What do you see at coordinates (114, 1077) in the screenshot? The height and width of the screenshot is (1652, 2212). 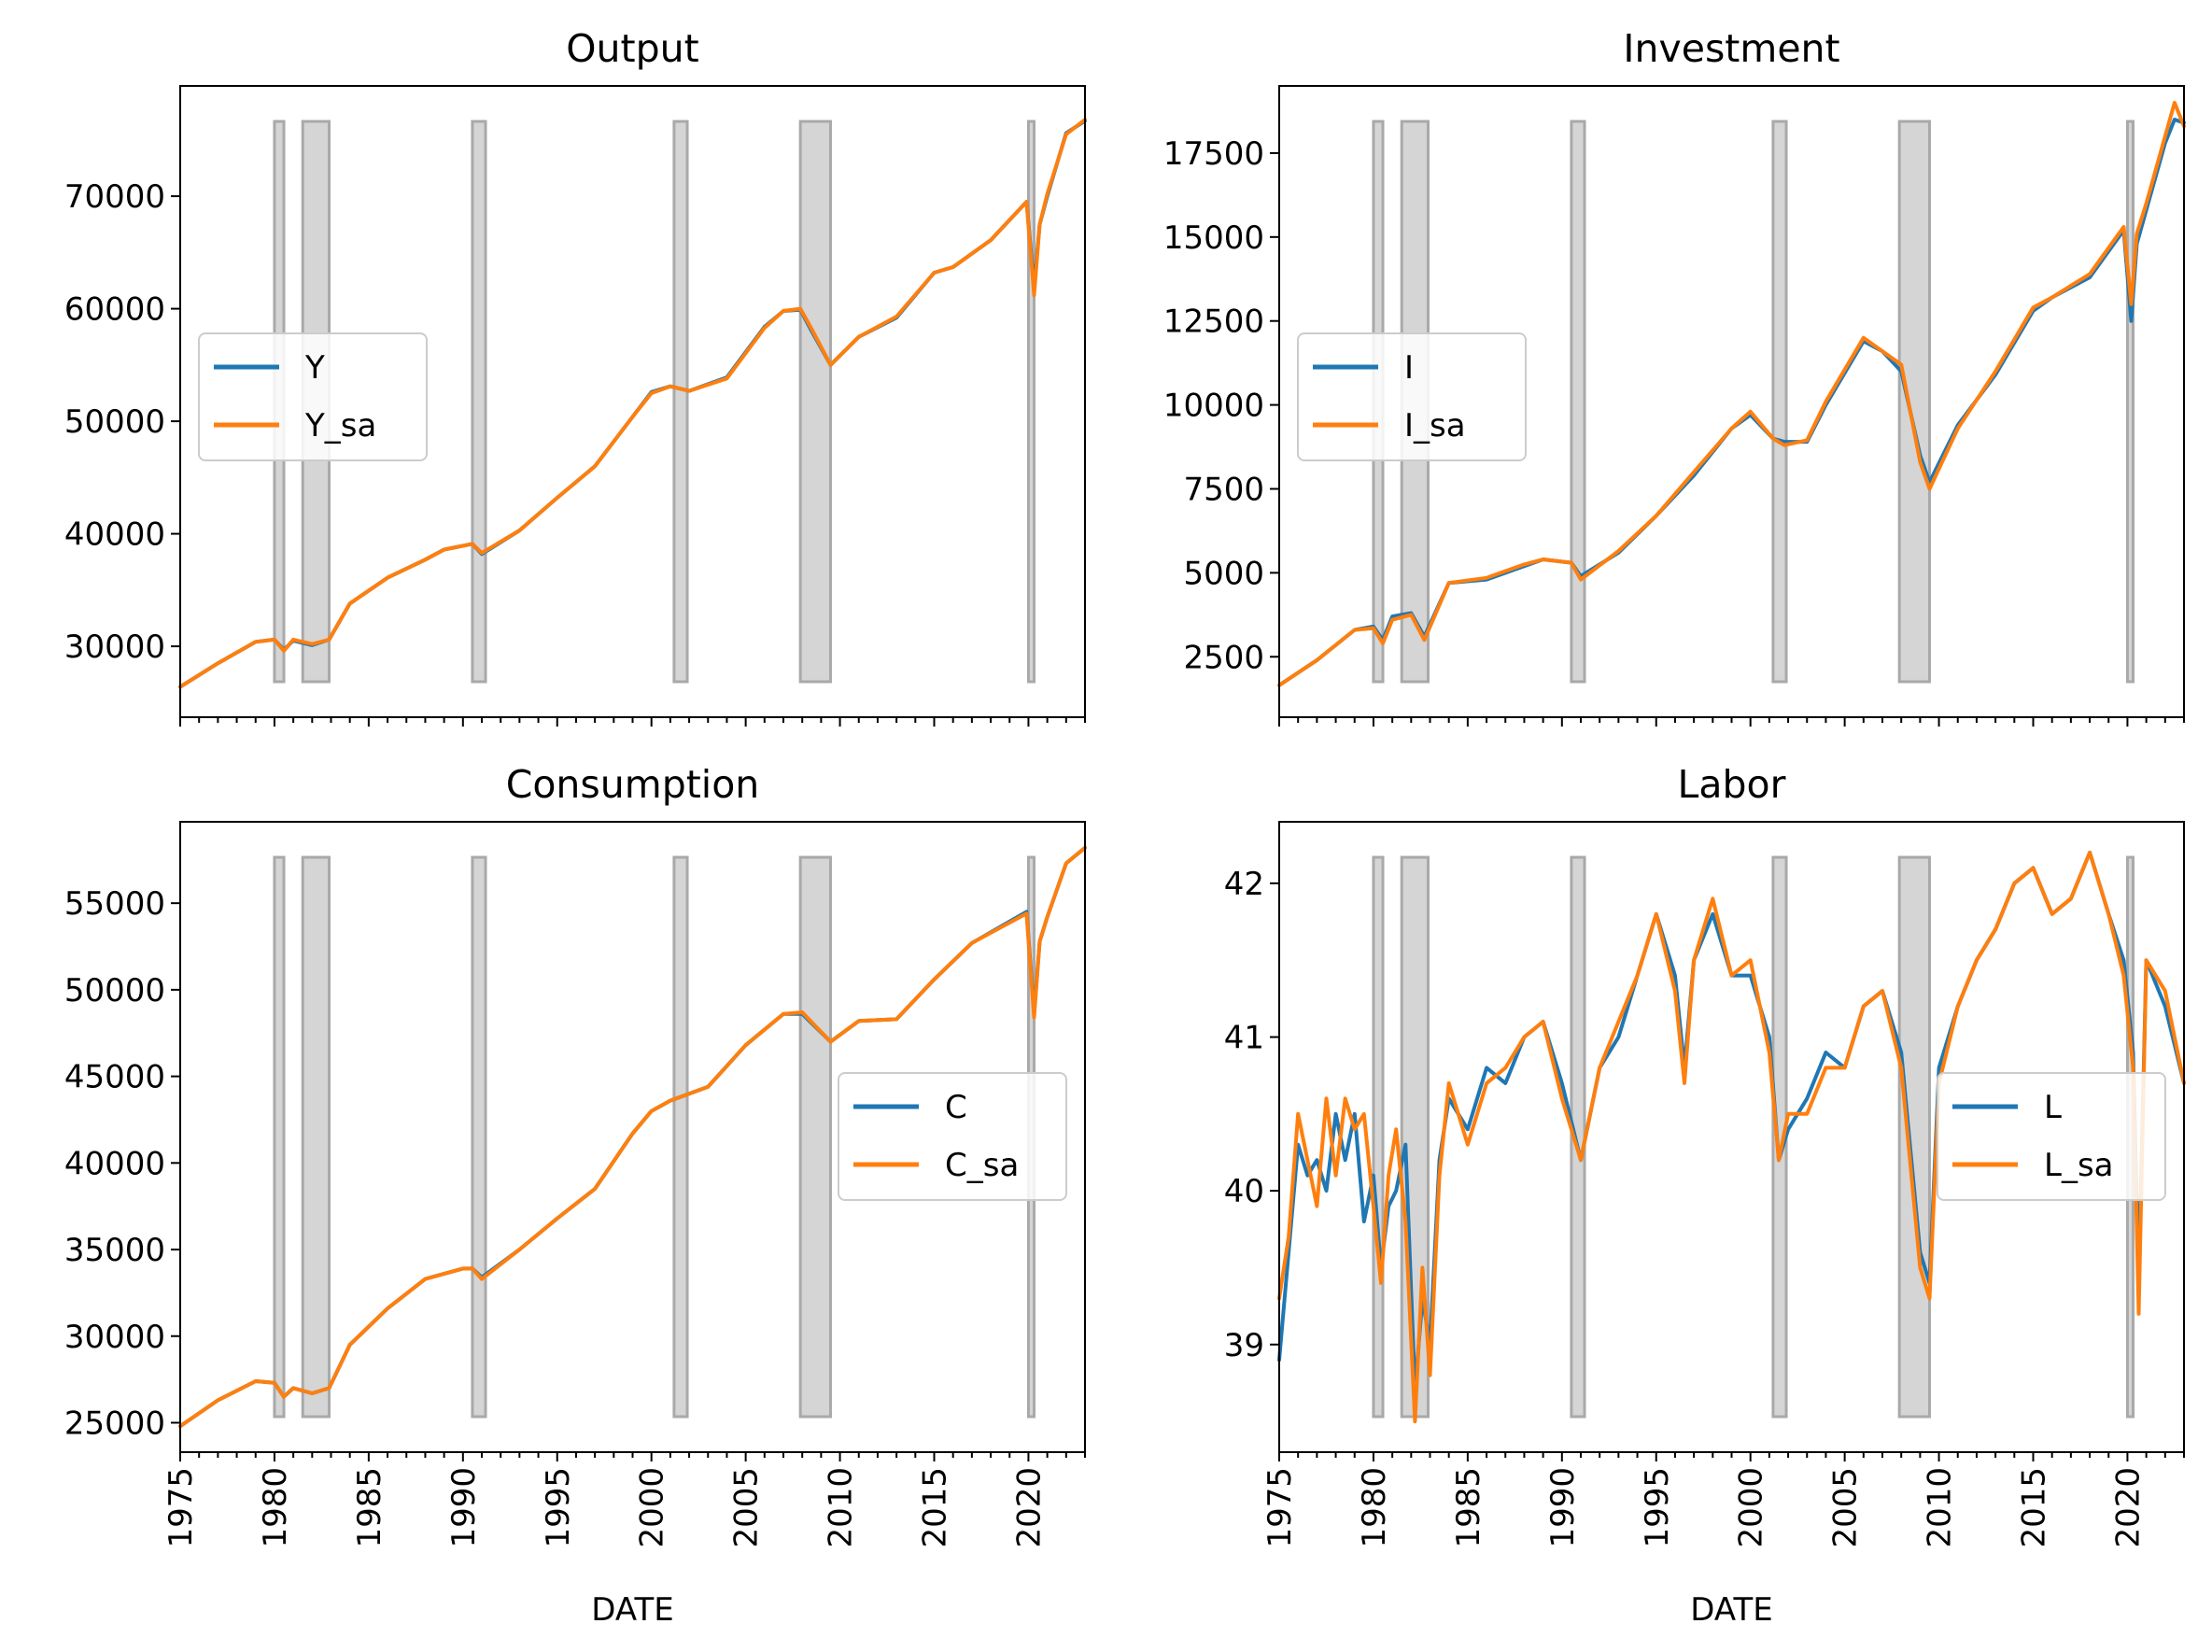 I see `y-tick-label: 45000` at bounding box center [114, 1077].